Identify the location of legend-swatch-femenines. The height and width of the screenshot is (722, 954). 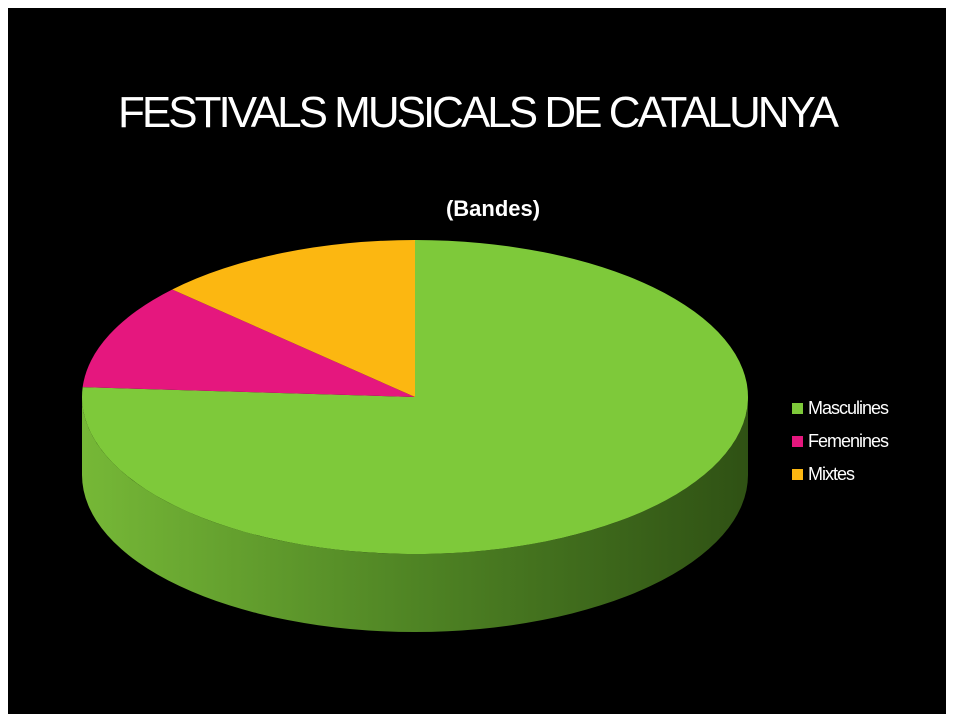
(797, 441).